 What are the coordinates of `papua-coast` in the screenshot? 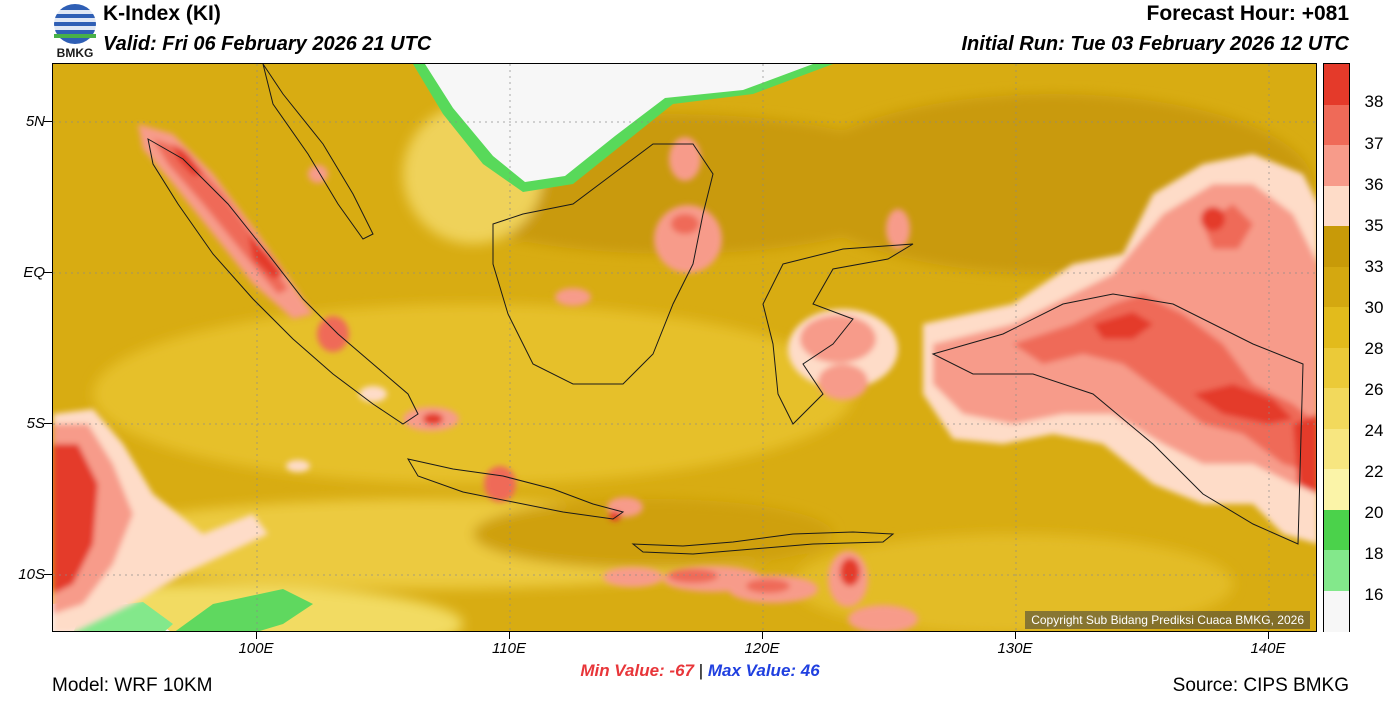 It's located at (1117, 419).